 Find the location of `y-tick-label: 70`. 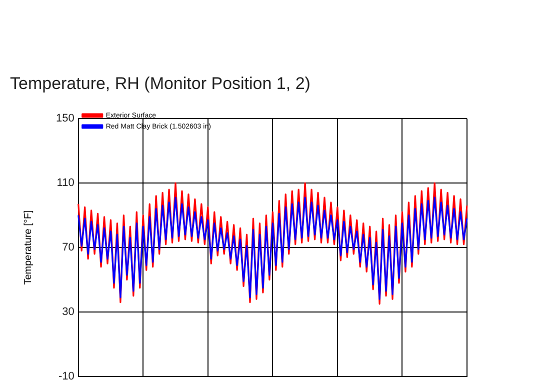

y-tick-label: 70 is located at coordinates (68, 248).